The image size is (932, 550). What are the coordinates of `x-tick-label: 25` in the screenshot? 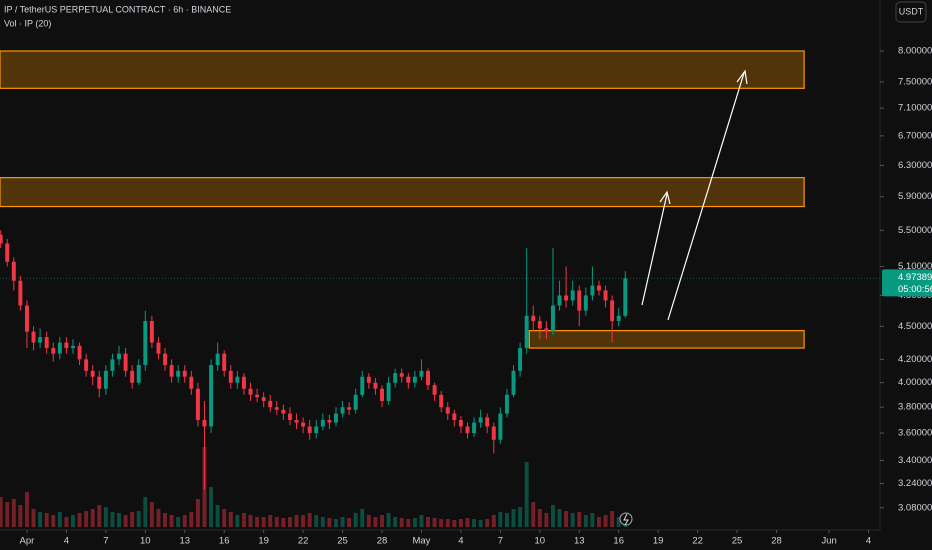 It's located at (342, 541).